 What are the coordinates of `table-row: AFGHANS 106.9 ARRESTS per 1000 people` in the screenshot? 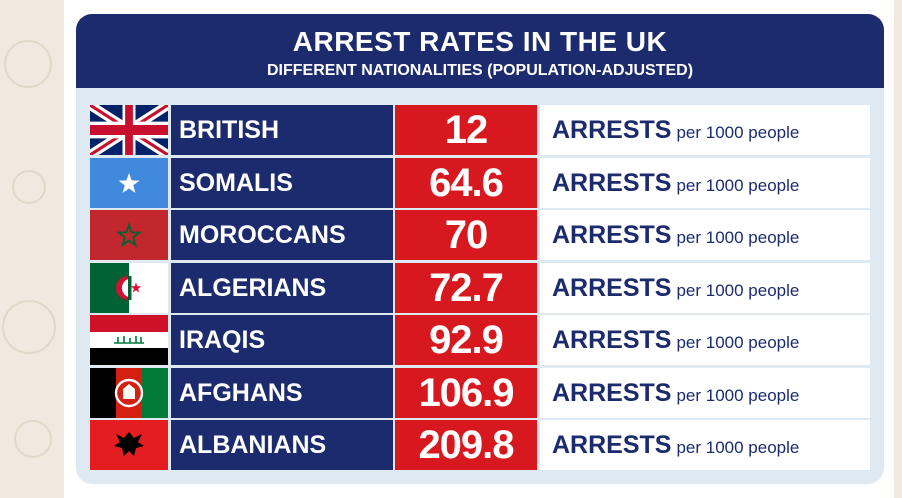 It's located at (480, 392).